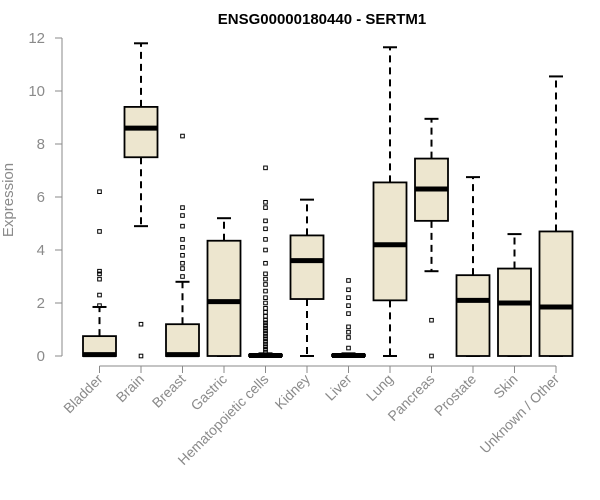 This screenshot has height=500, width=600. Describe the element at coordinates (169, 391) in the screenshot. I see `x-tick-label: Breast` at that location.